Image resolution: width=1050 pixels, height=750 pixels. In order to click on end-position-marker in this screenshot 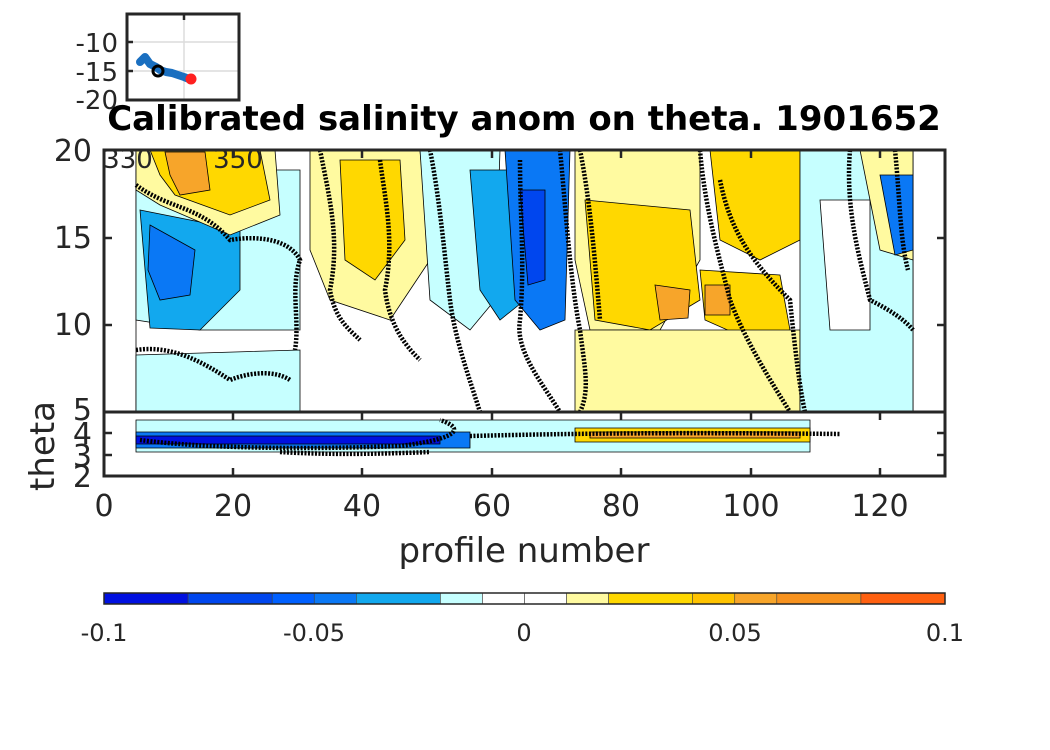, I will do `click(191, 79)`.